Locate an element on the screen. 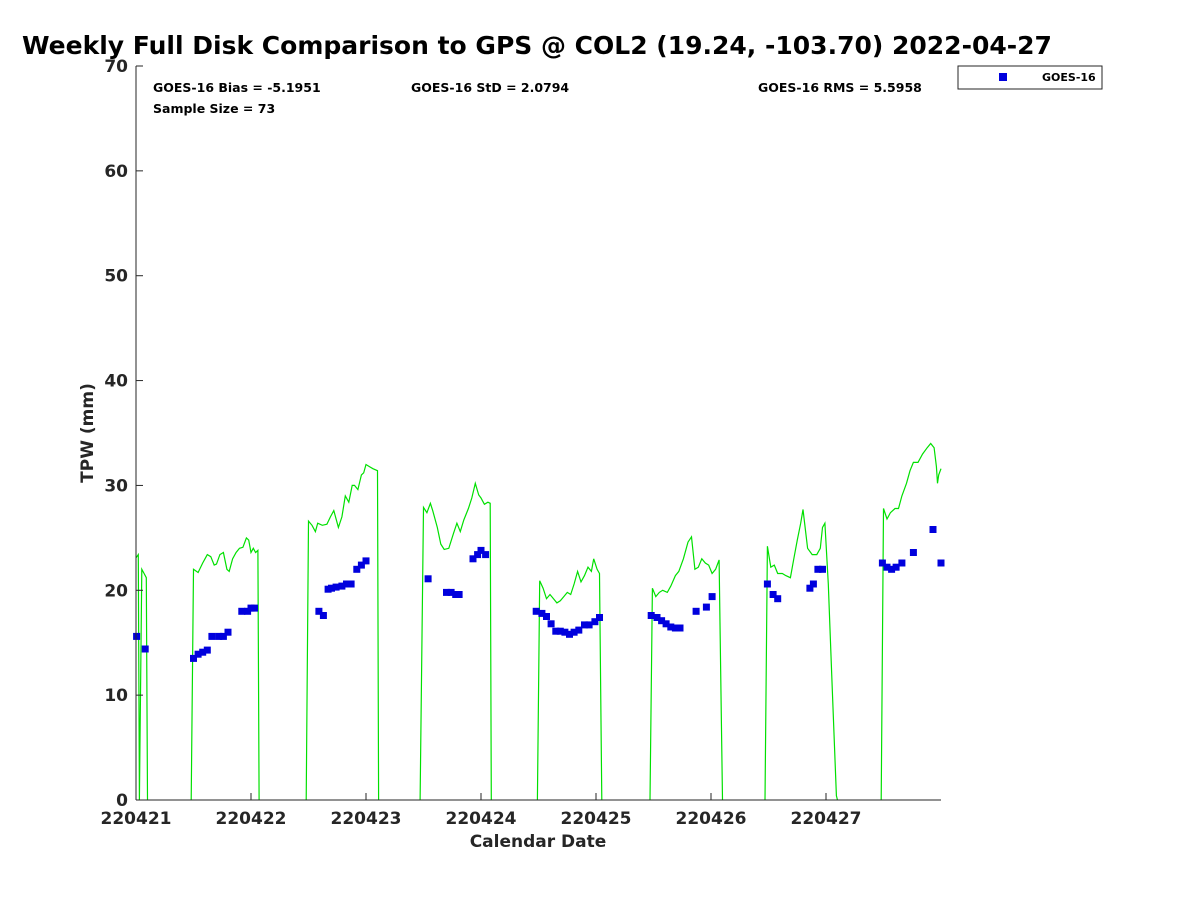 This screenshot has width=1200, height=900. x-tick-label: 220422 is located at coordinates (251, 819).